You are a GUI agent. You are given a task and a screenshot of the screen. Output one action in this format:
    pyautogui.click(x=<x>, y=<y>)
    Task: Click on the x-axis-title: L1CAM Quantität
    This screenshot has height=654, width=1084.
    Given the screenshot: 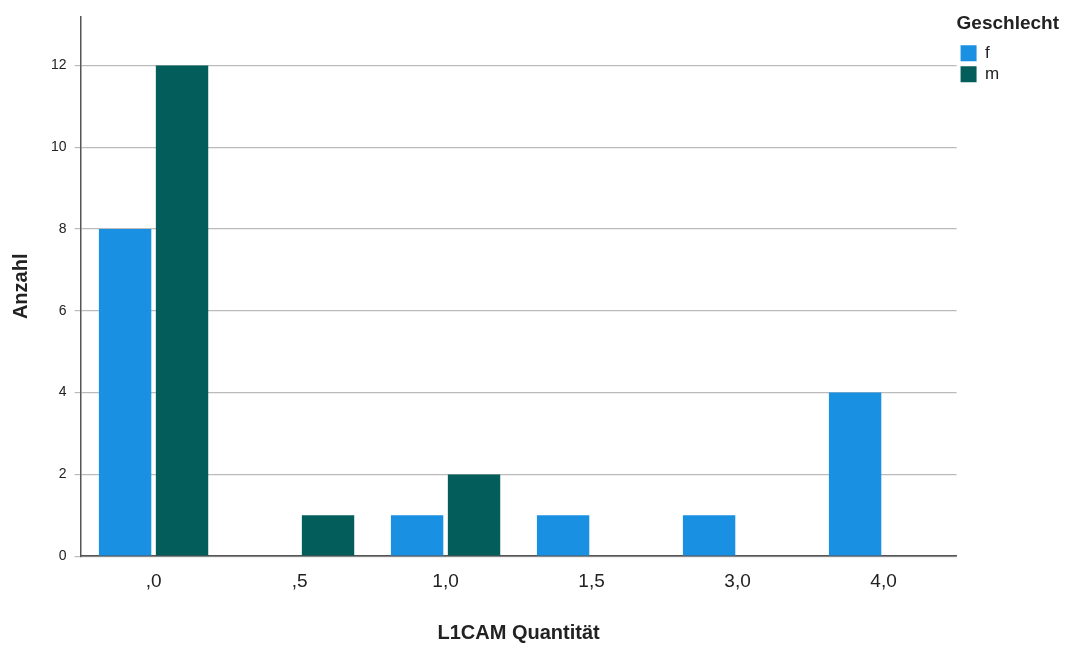 What is the action you would take?
    pyautogui.click(x=519, y=631)
    